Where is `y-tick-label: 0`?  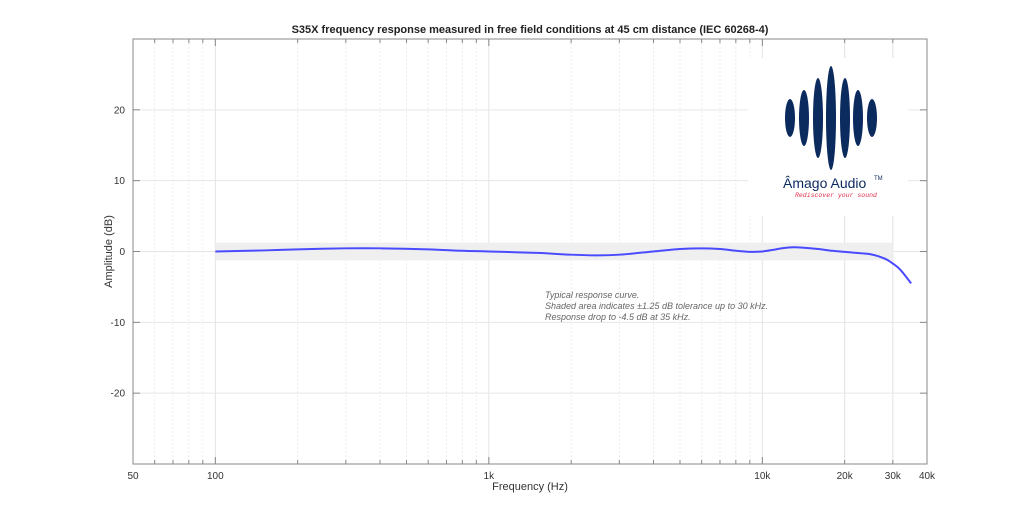 y-tick-label: 0 is located at coordinates (122, 252).